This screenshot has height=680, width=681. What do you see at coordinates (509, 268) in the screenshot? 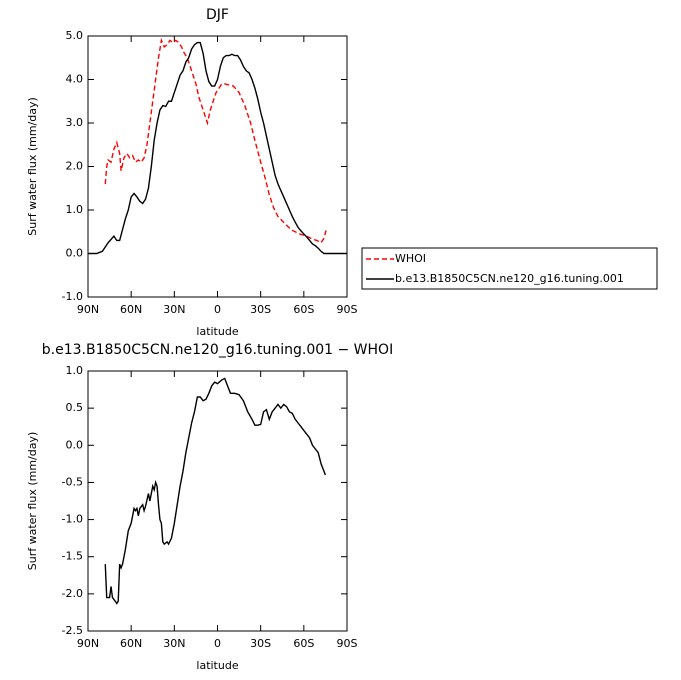
I see `legend-box` at bounding box center [509, 268].